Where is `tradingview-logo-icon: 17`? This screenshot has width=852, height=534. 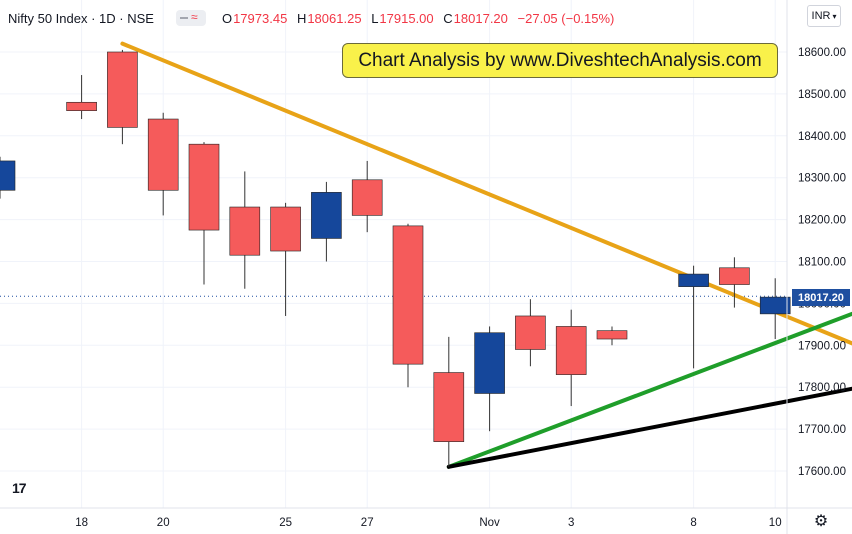
tradingview-logo-icon: 17 is located at coordinates (19, 488).